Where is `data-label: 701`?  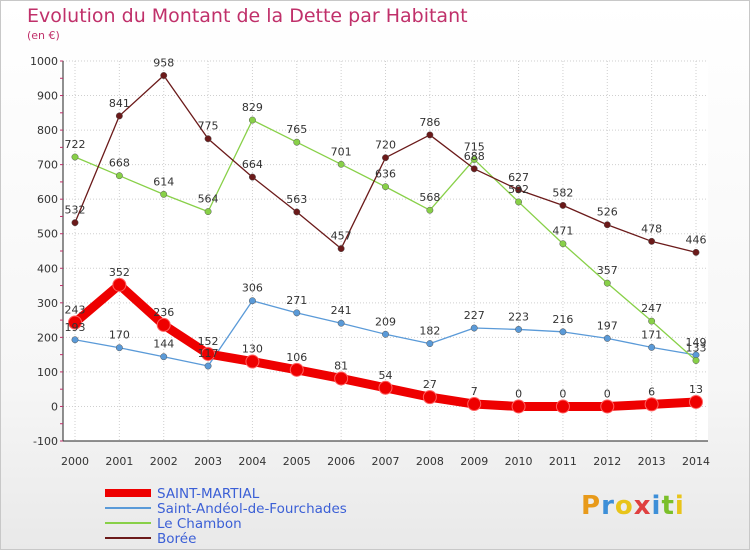 data-label: 701 is located at coordinates (341, 151).